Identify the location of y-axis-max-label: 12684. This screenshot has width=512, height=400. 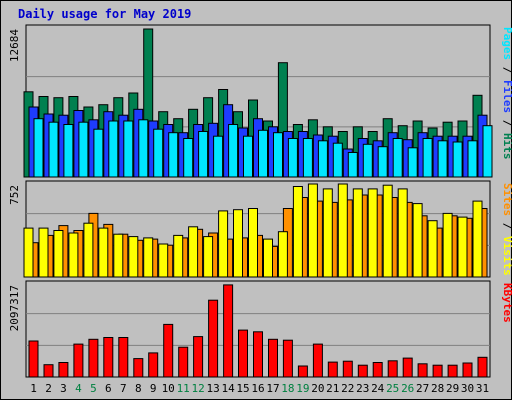
(14, 45).